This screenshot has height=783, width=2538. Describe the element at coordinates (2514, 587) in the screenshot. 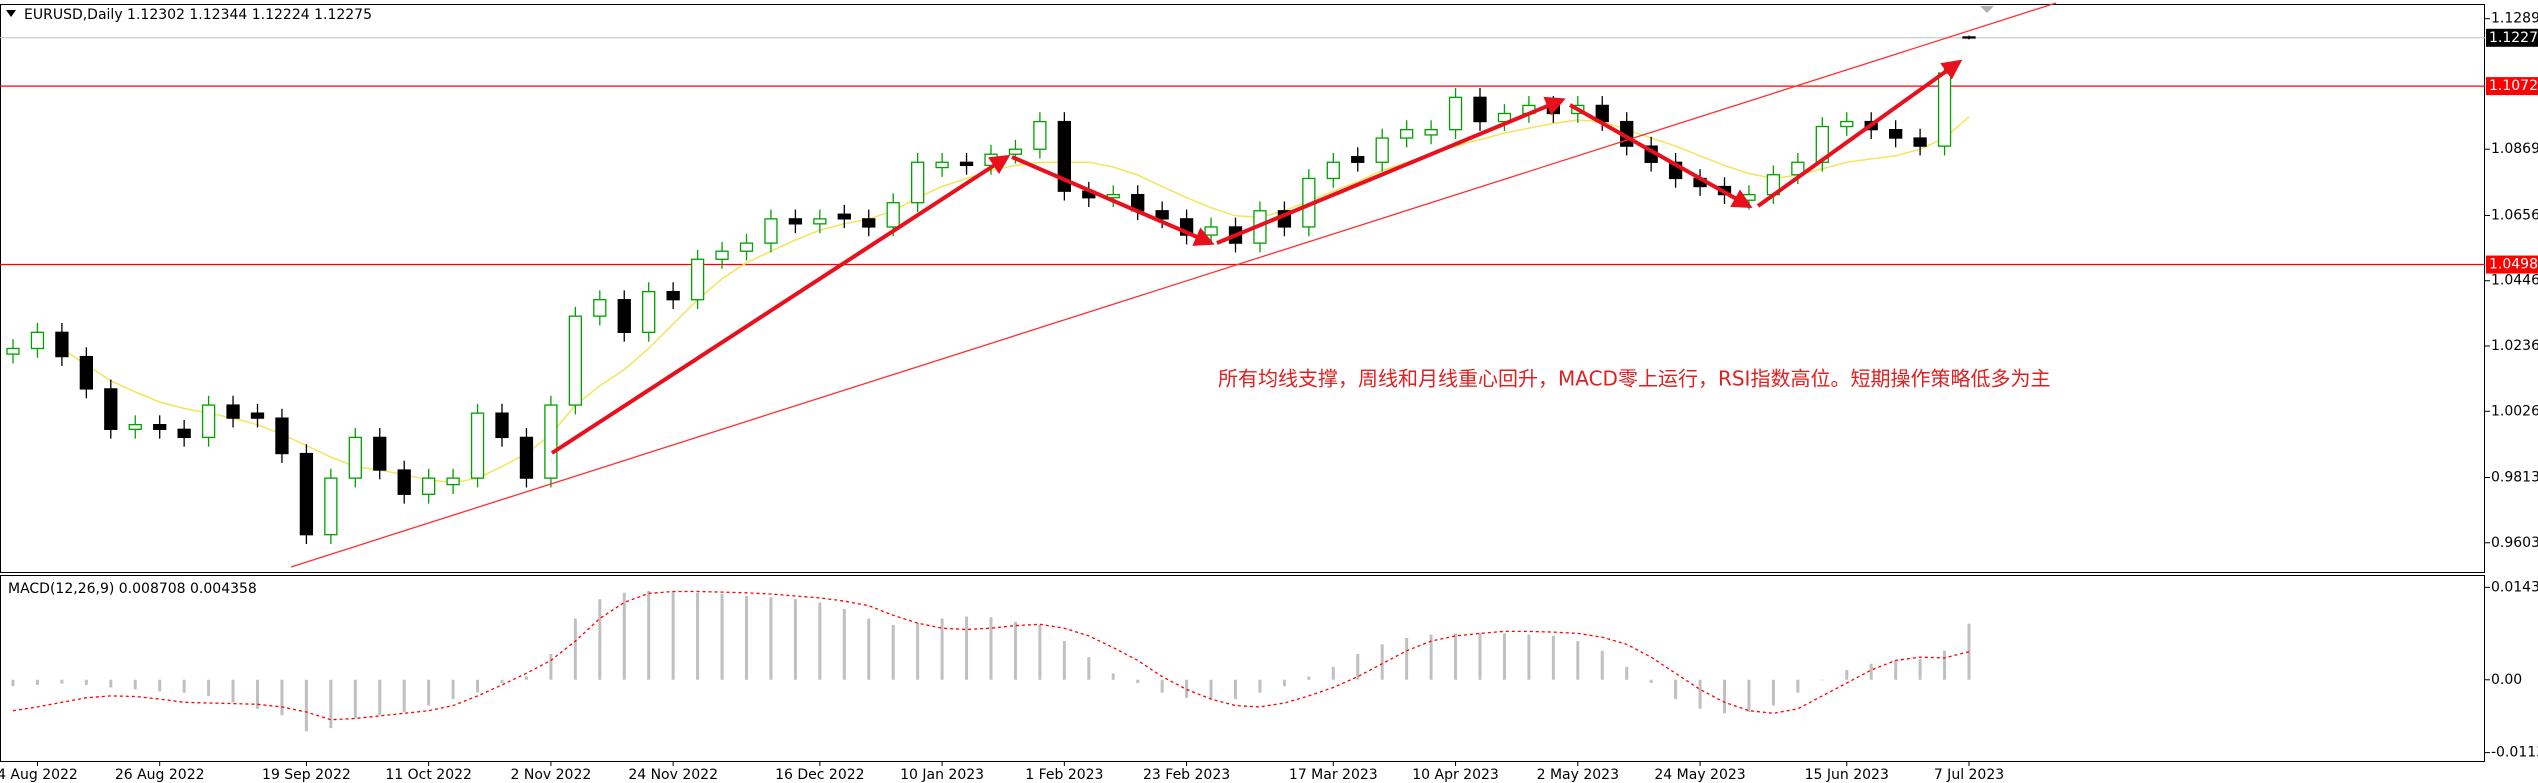

I see `y2-tick-label: 0.01434` at that location.